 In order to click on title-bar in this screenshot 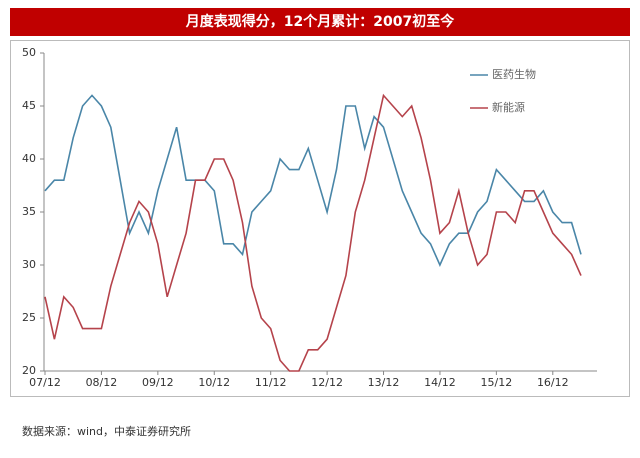, I will do `click(320, 22)`.